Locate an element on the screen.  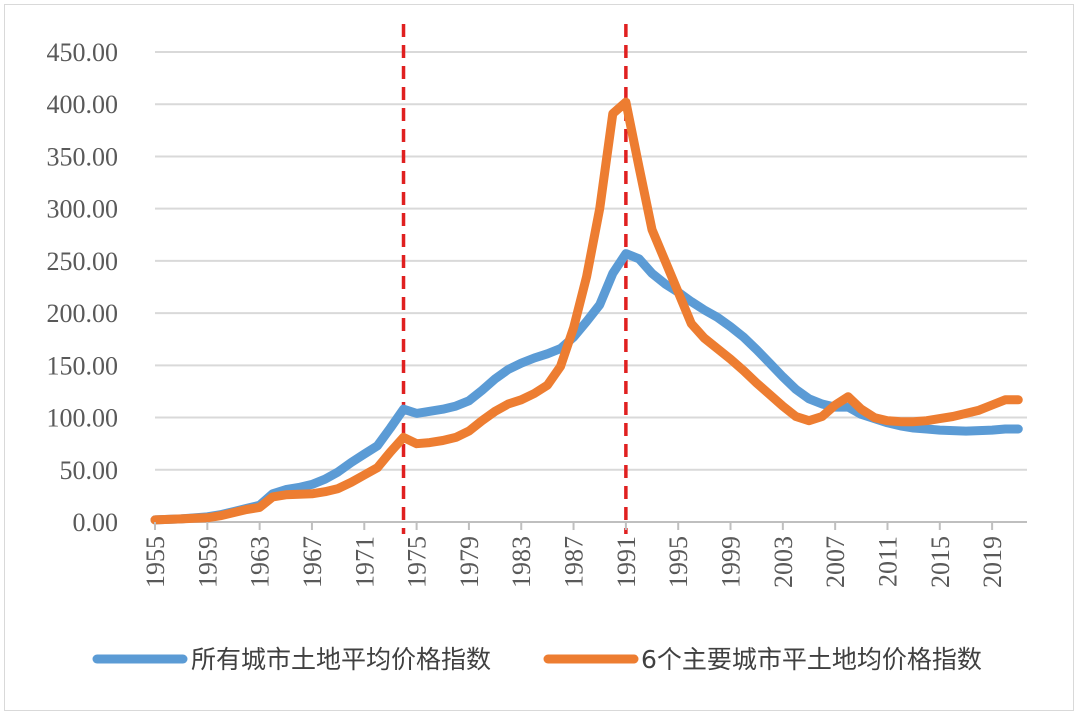
y-tick-label: 100.00 is located at coordinates (83, 418).